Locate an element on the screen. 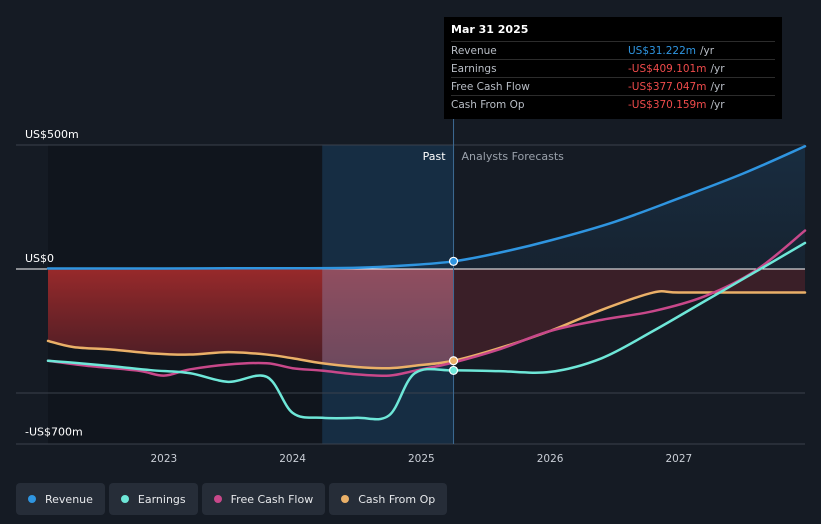  legend-label: Cash From Op is located at coordinates (397, 499).